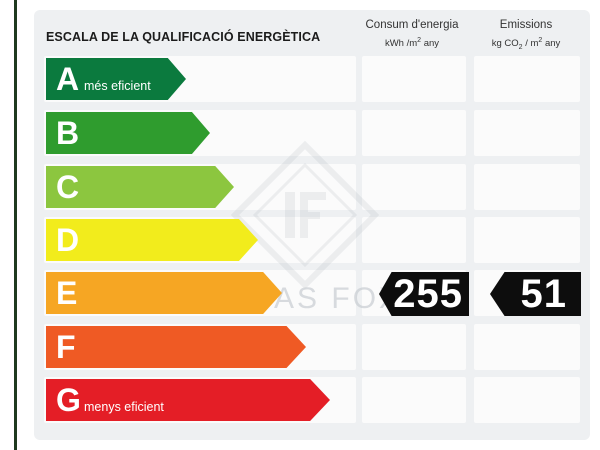 Image resolution: width=600 pixels, height=450 pixels. Describe the element at coordinates (117, 86) in the screenshot. I see `class-caption: més eficient` at that location.